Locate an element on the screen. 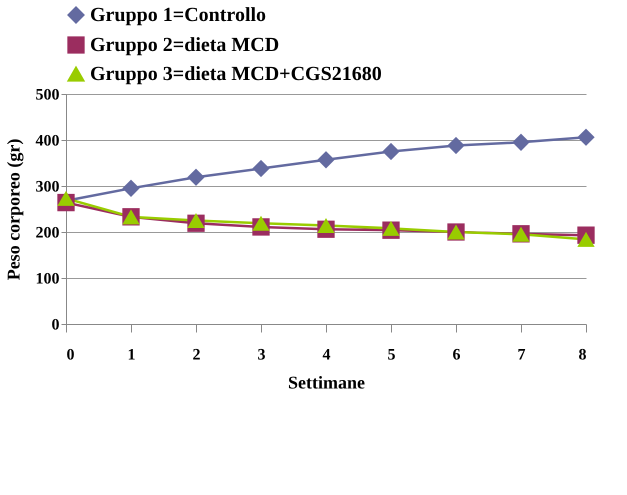  y-tick-label: 100 is located at coordinates (48, 279).